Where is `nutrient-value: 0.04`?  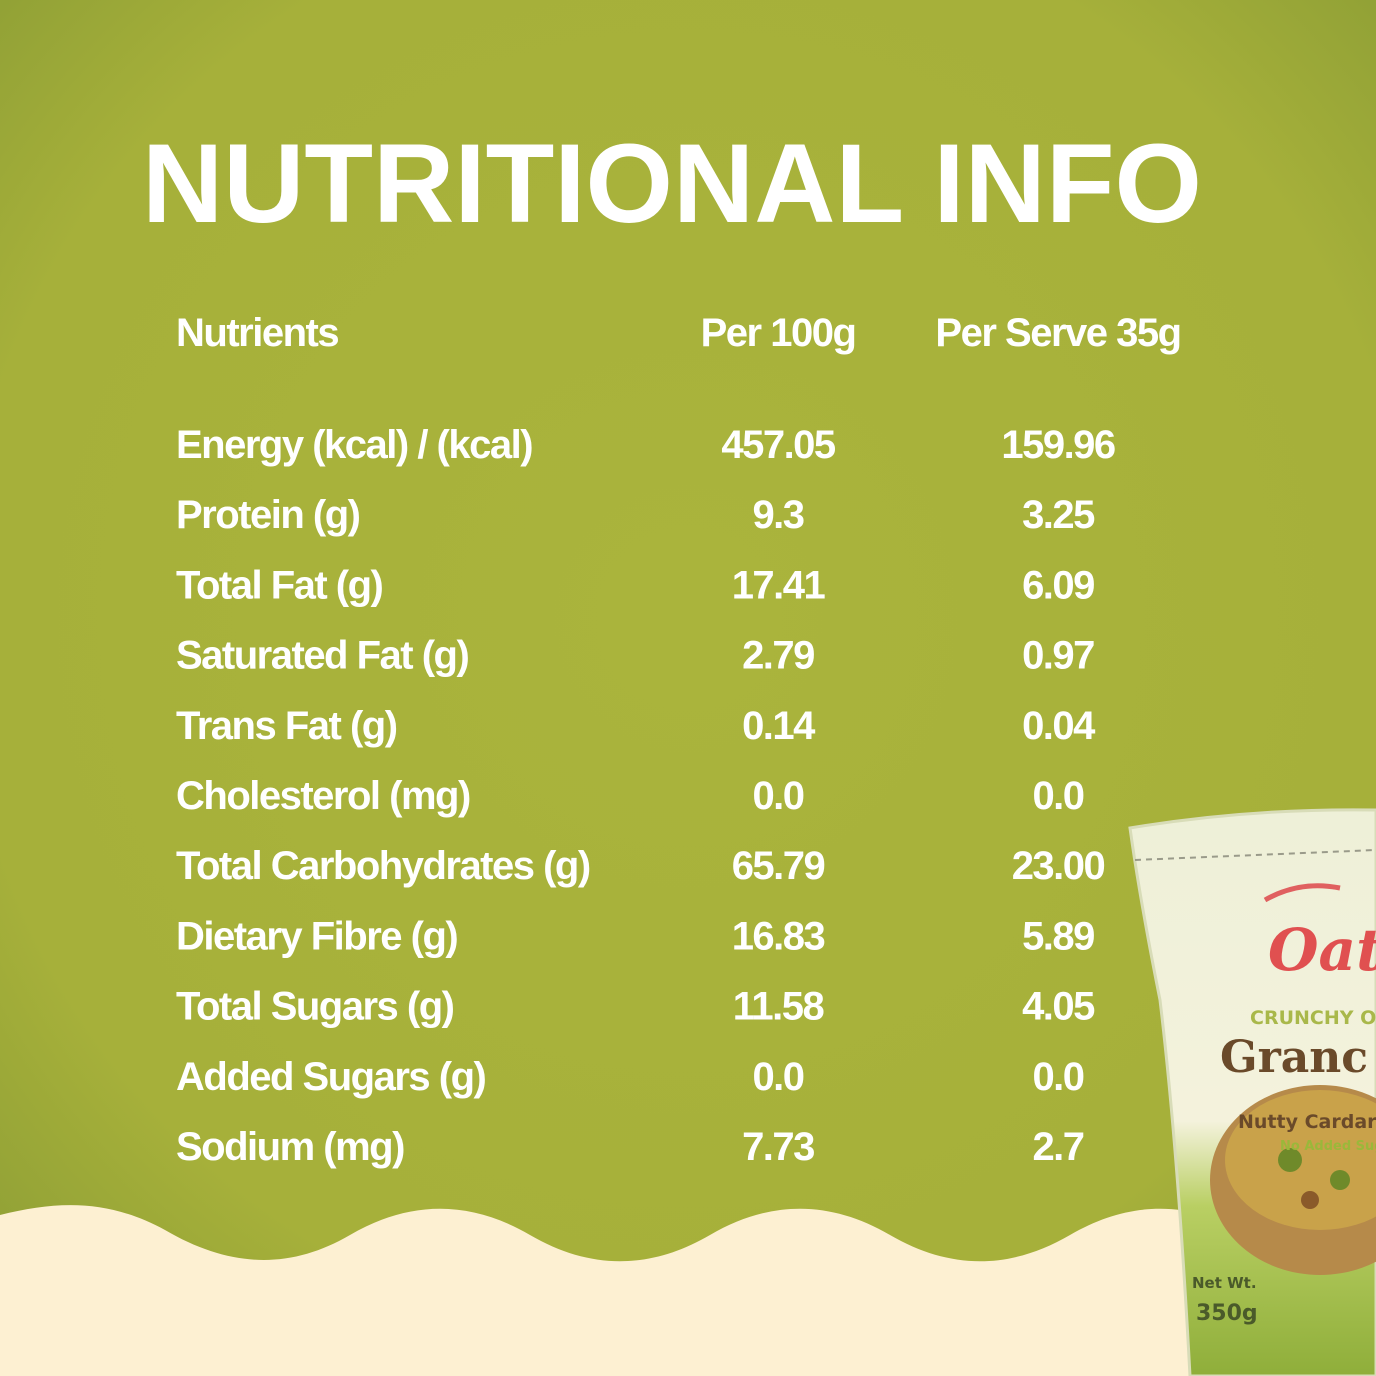
nutrient-value: 0.04 is located at coordinates (1059, 726).